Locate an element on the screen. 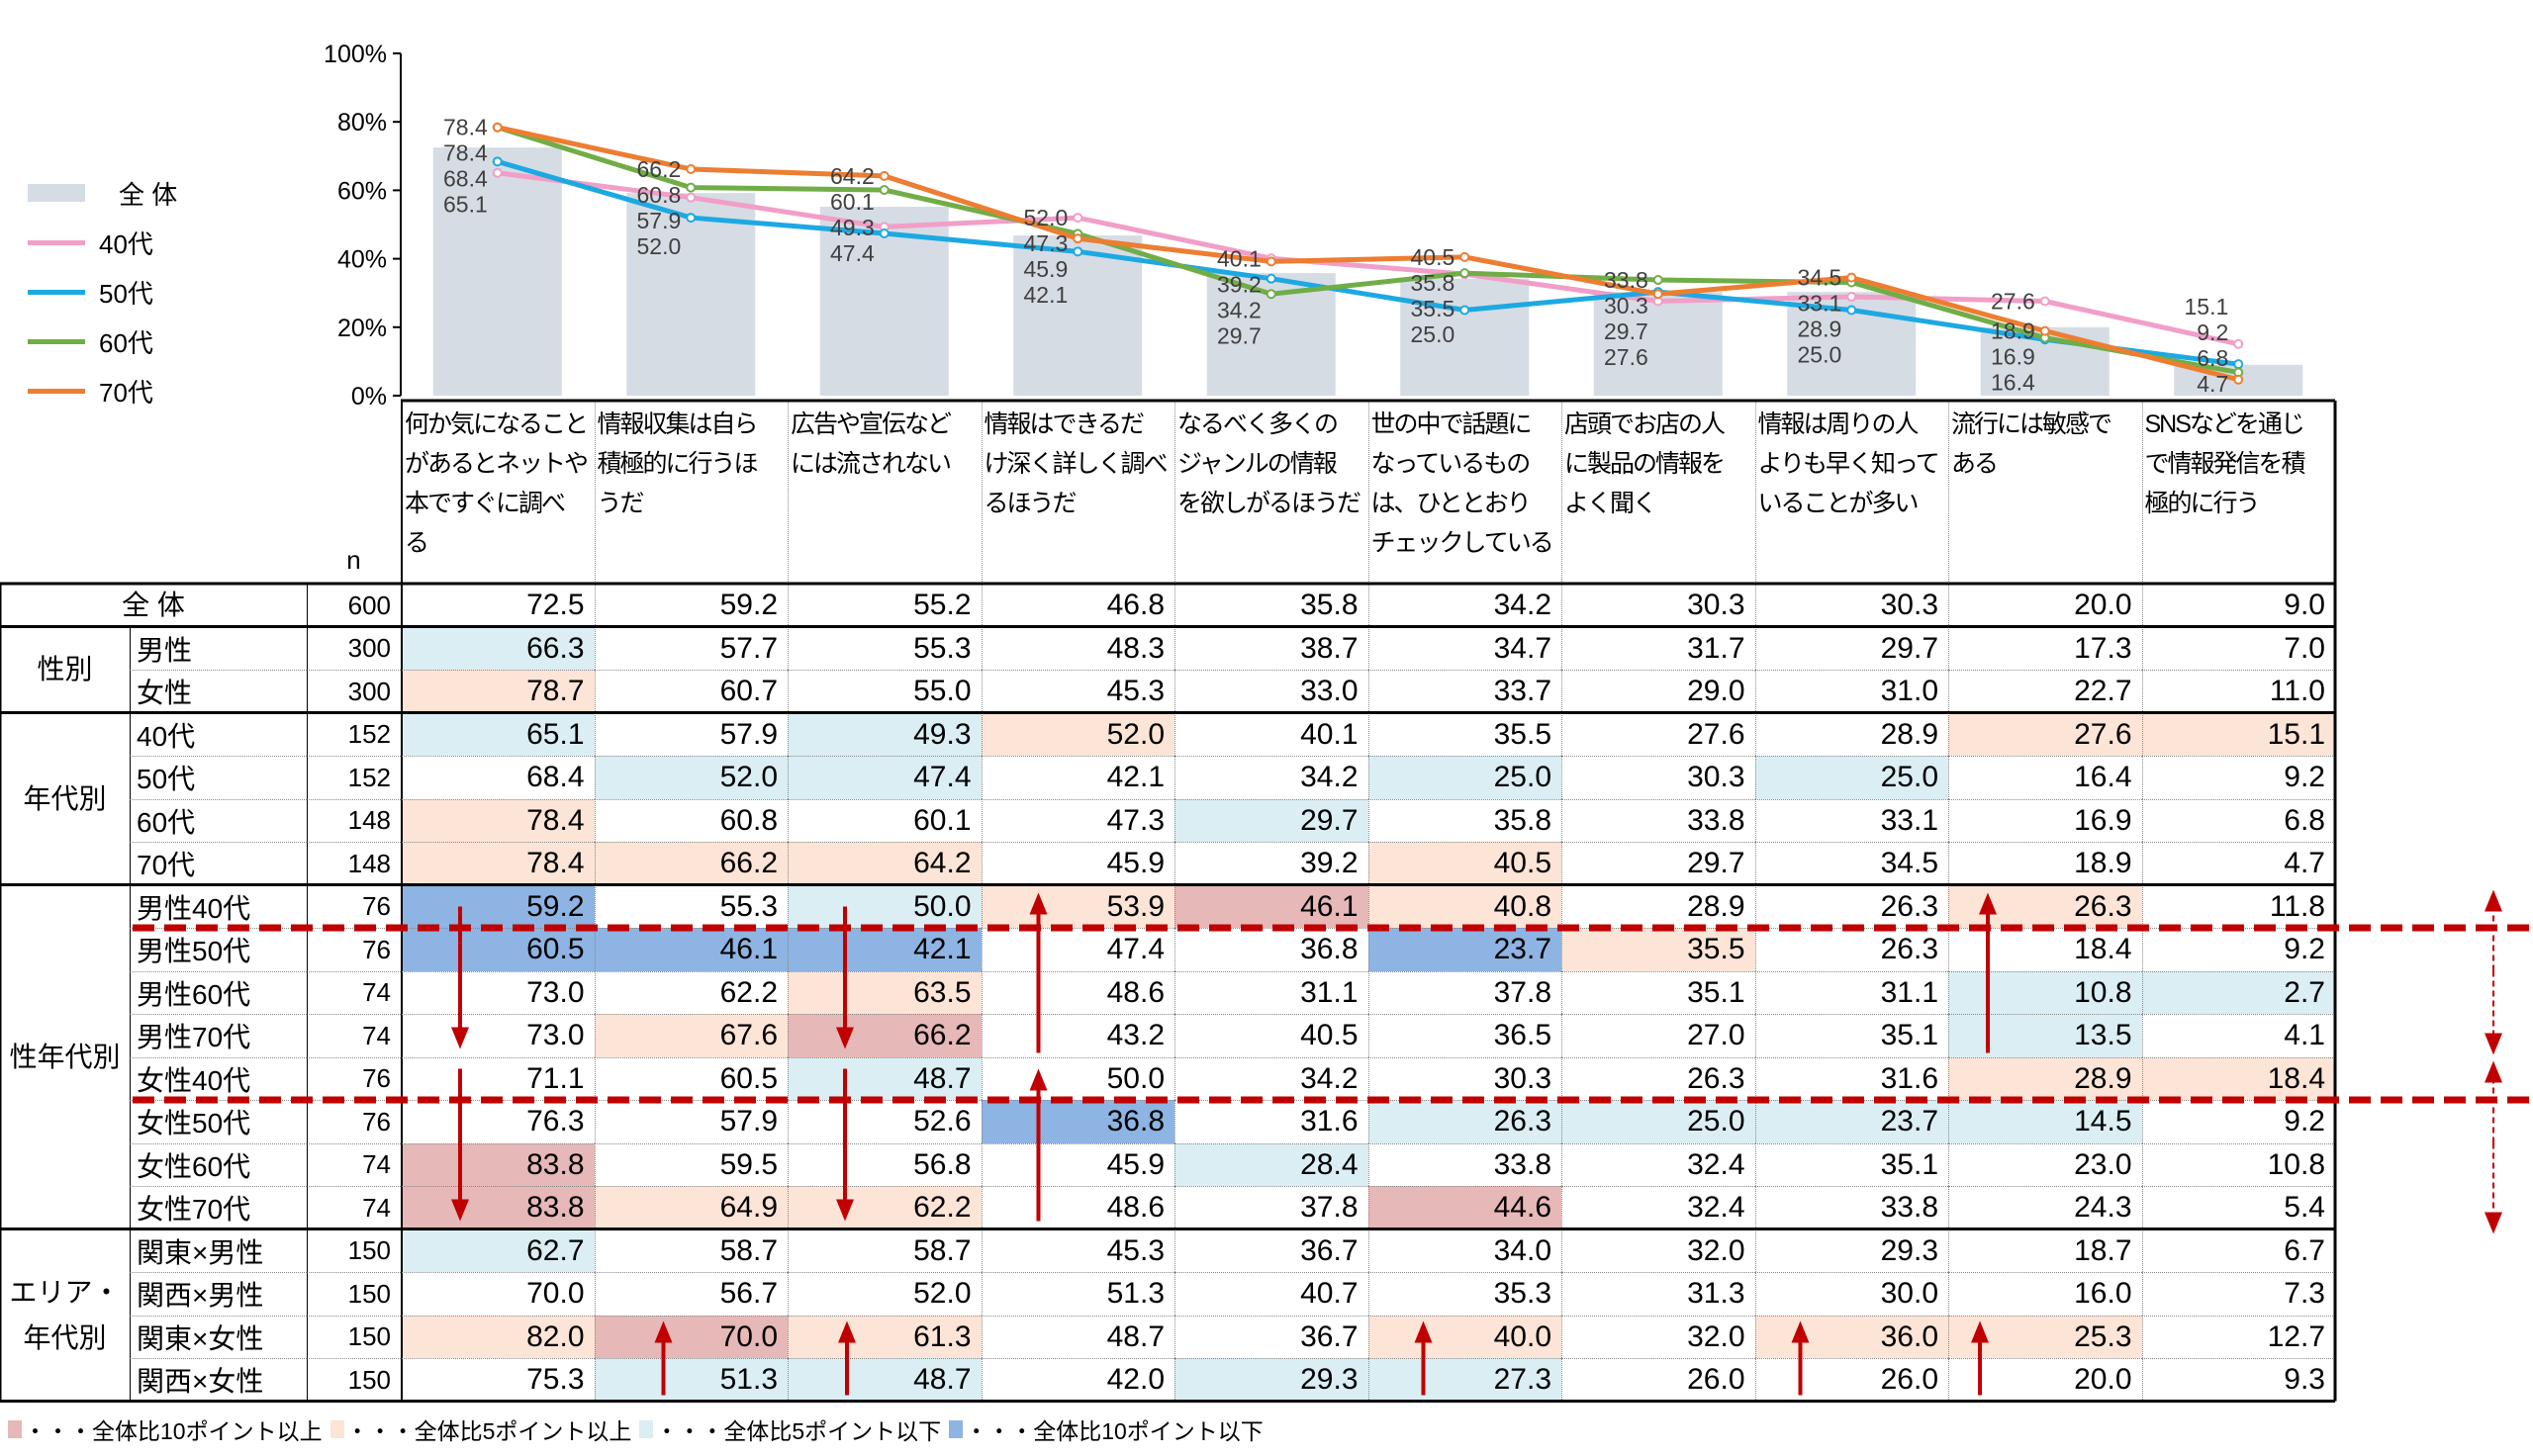 The height and width of the screenshot is (1456, 2533). table-cell: 26.0 is located at coordinates (1658, 1380).